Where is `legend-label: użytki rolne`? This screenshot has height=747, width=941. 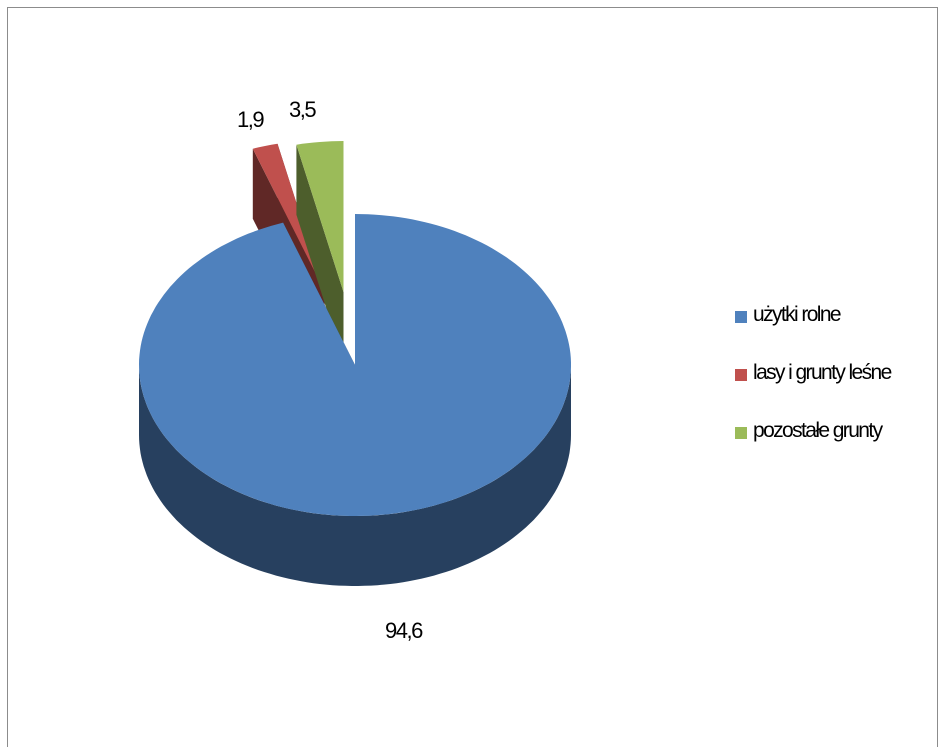 legend-label: użytki rolne is located at coordinates (797, 314).